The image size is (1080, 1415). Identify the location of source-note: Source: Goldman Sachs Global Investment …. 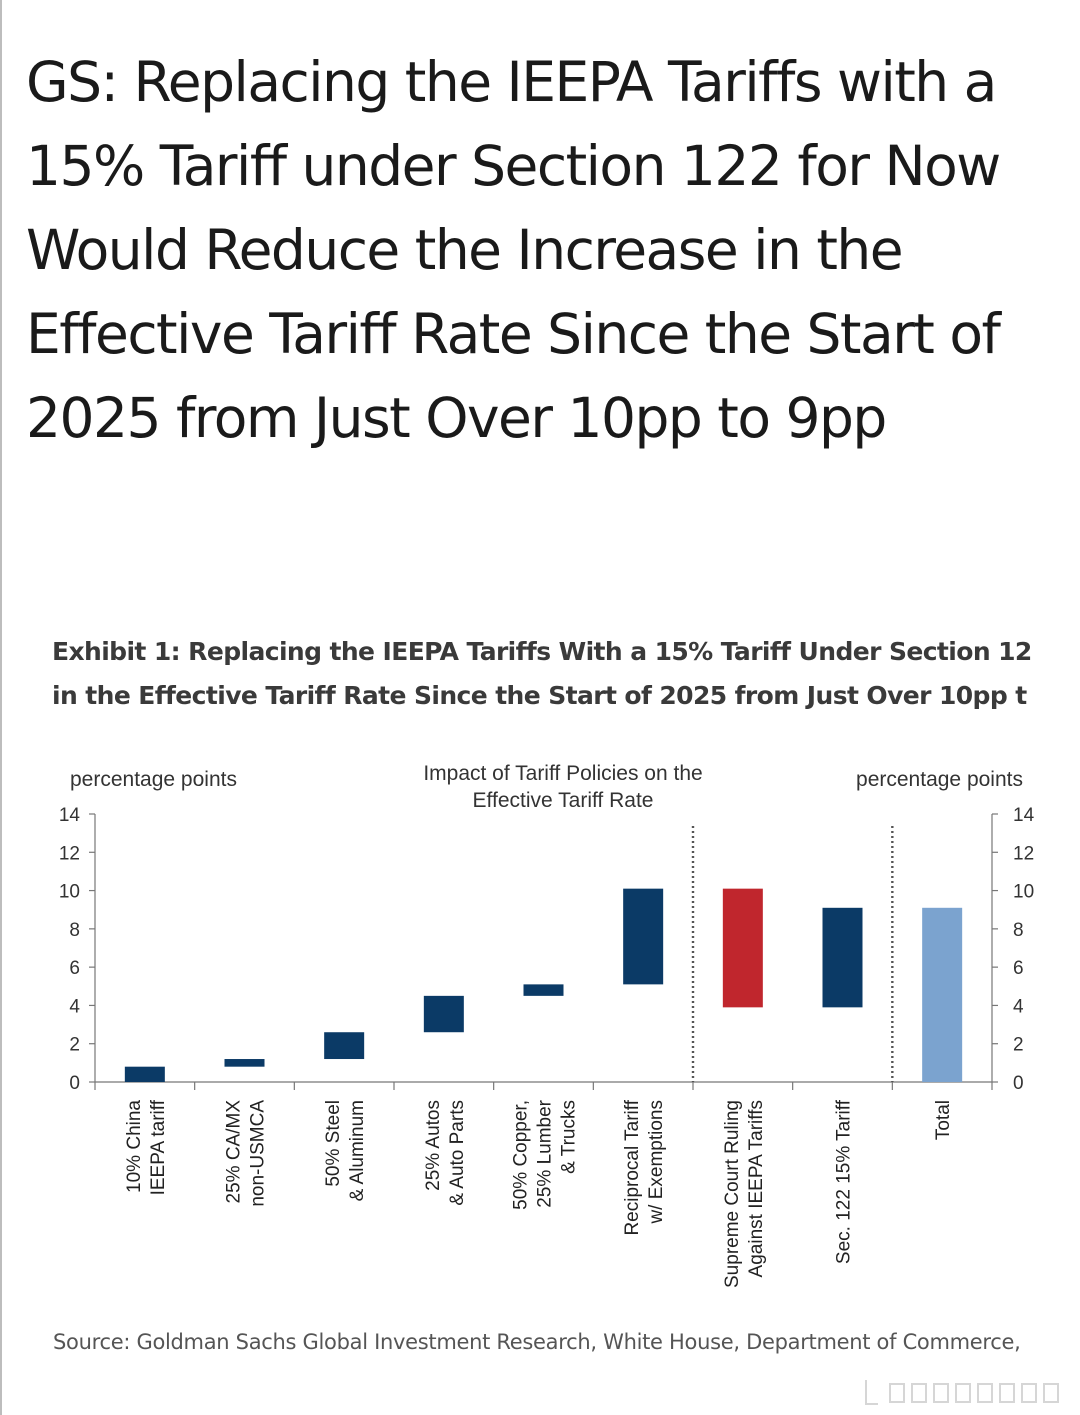
(537, 1342).